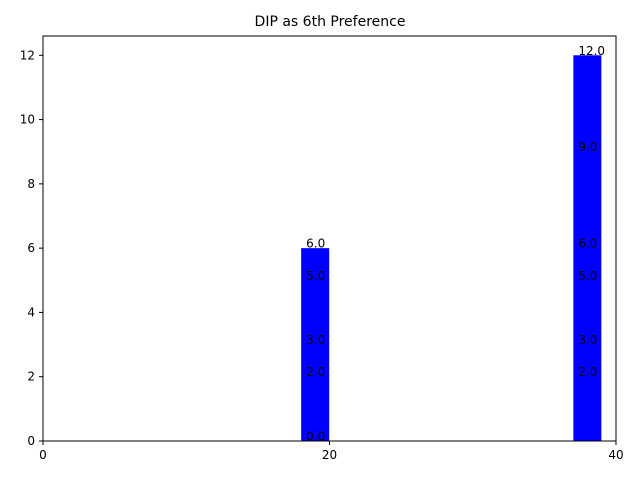  Describe the element at coordinates (329, 455) in the screenshot. I see `x-tick-label-1: 20` at that location.